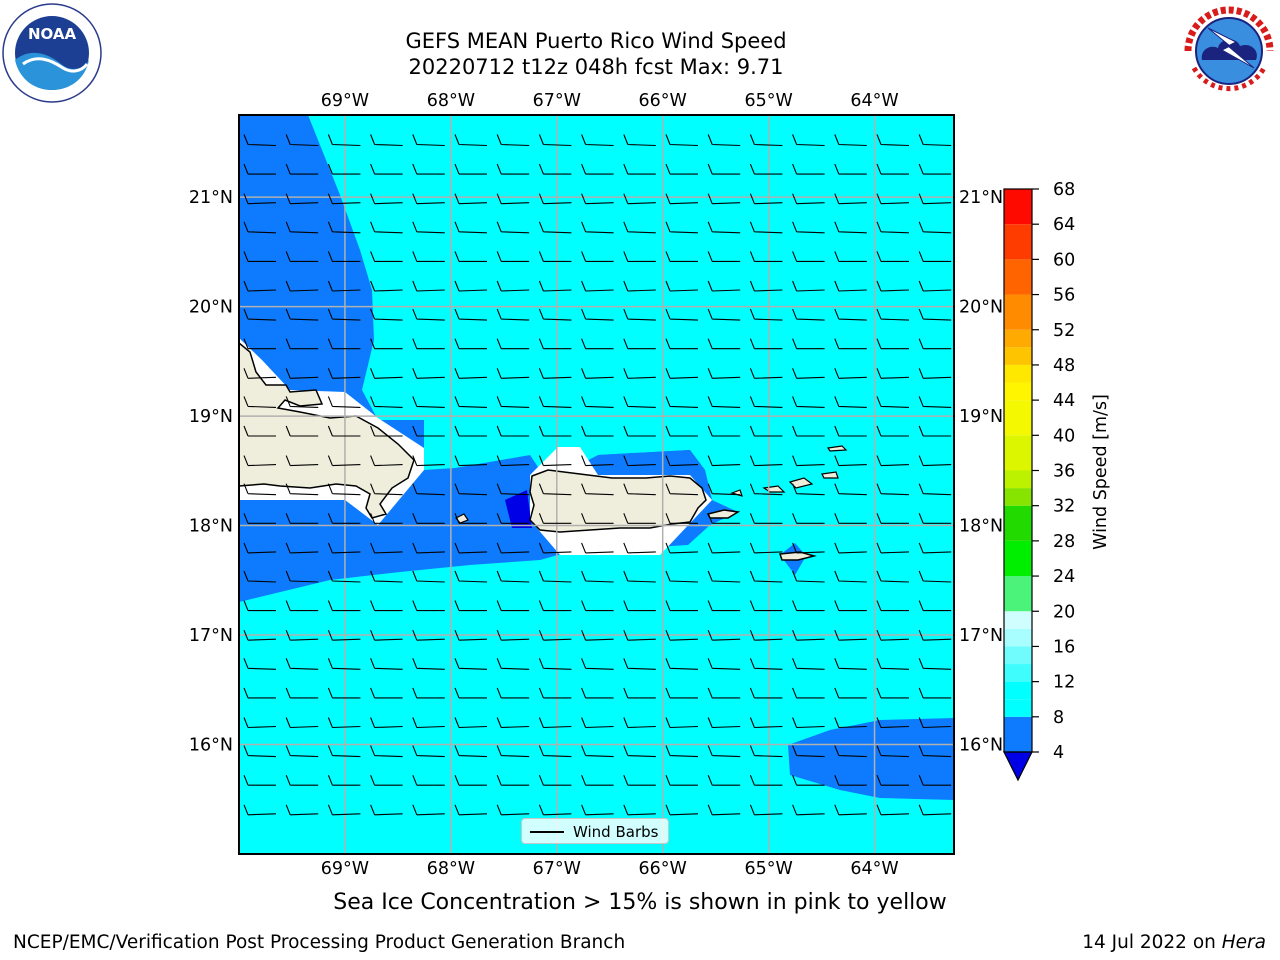  What do you see at coordinates (1229, 51) in the screenshot?
I see `nws-logo-icon` at bounding box center [1229, 51].